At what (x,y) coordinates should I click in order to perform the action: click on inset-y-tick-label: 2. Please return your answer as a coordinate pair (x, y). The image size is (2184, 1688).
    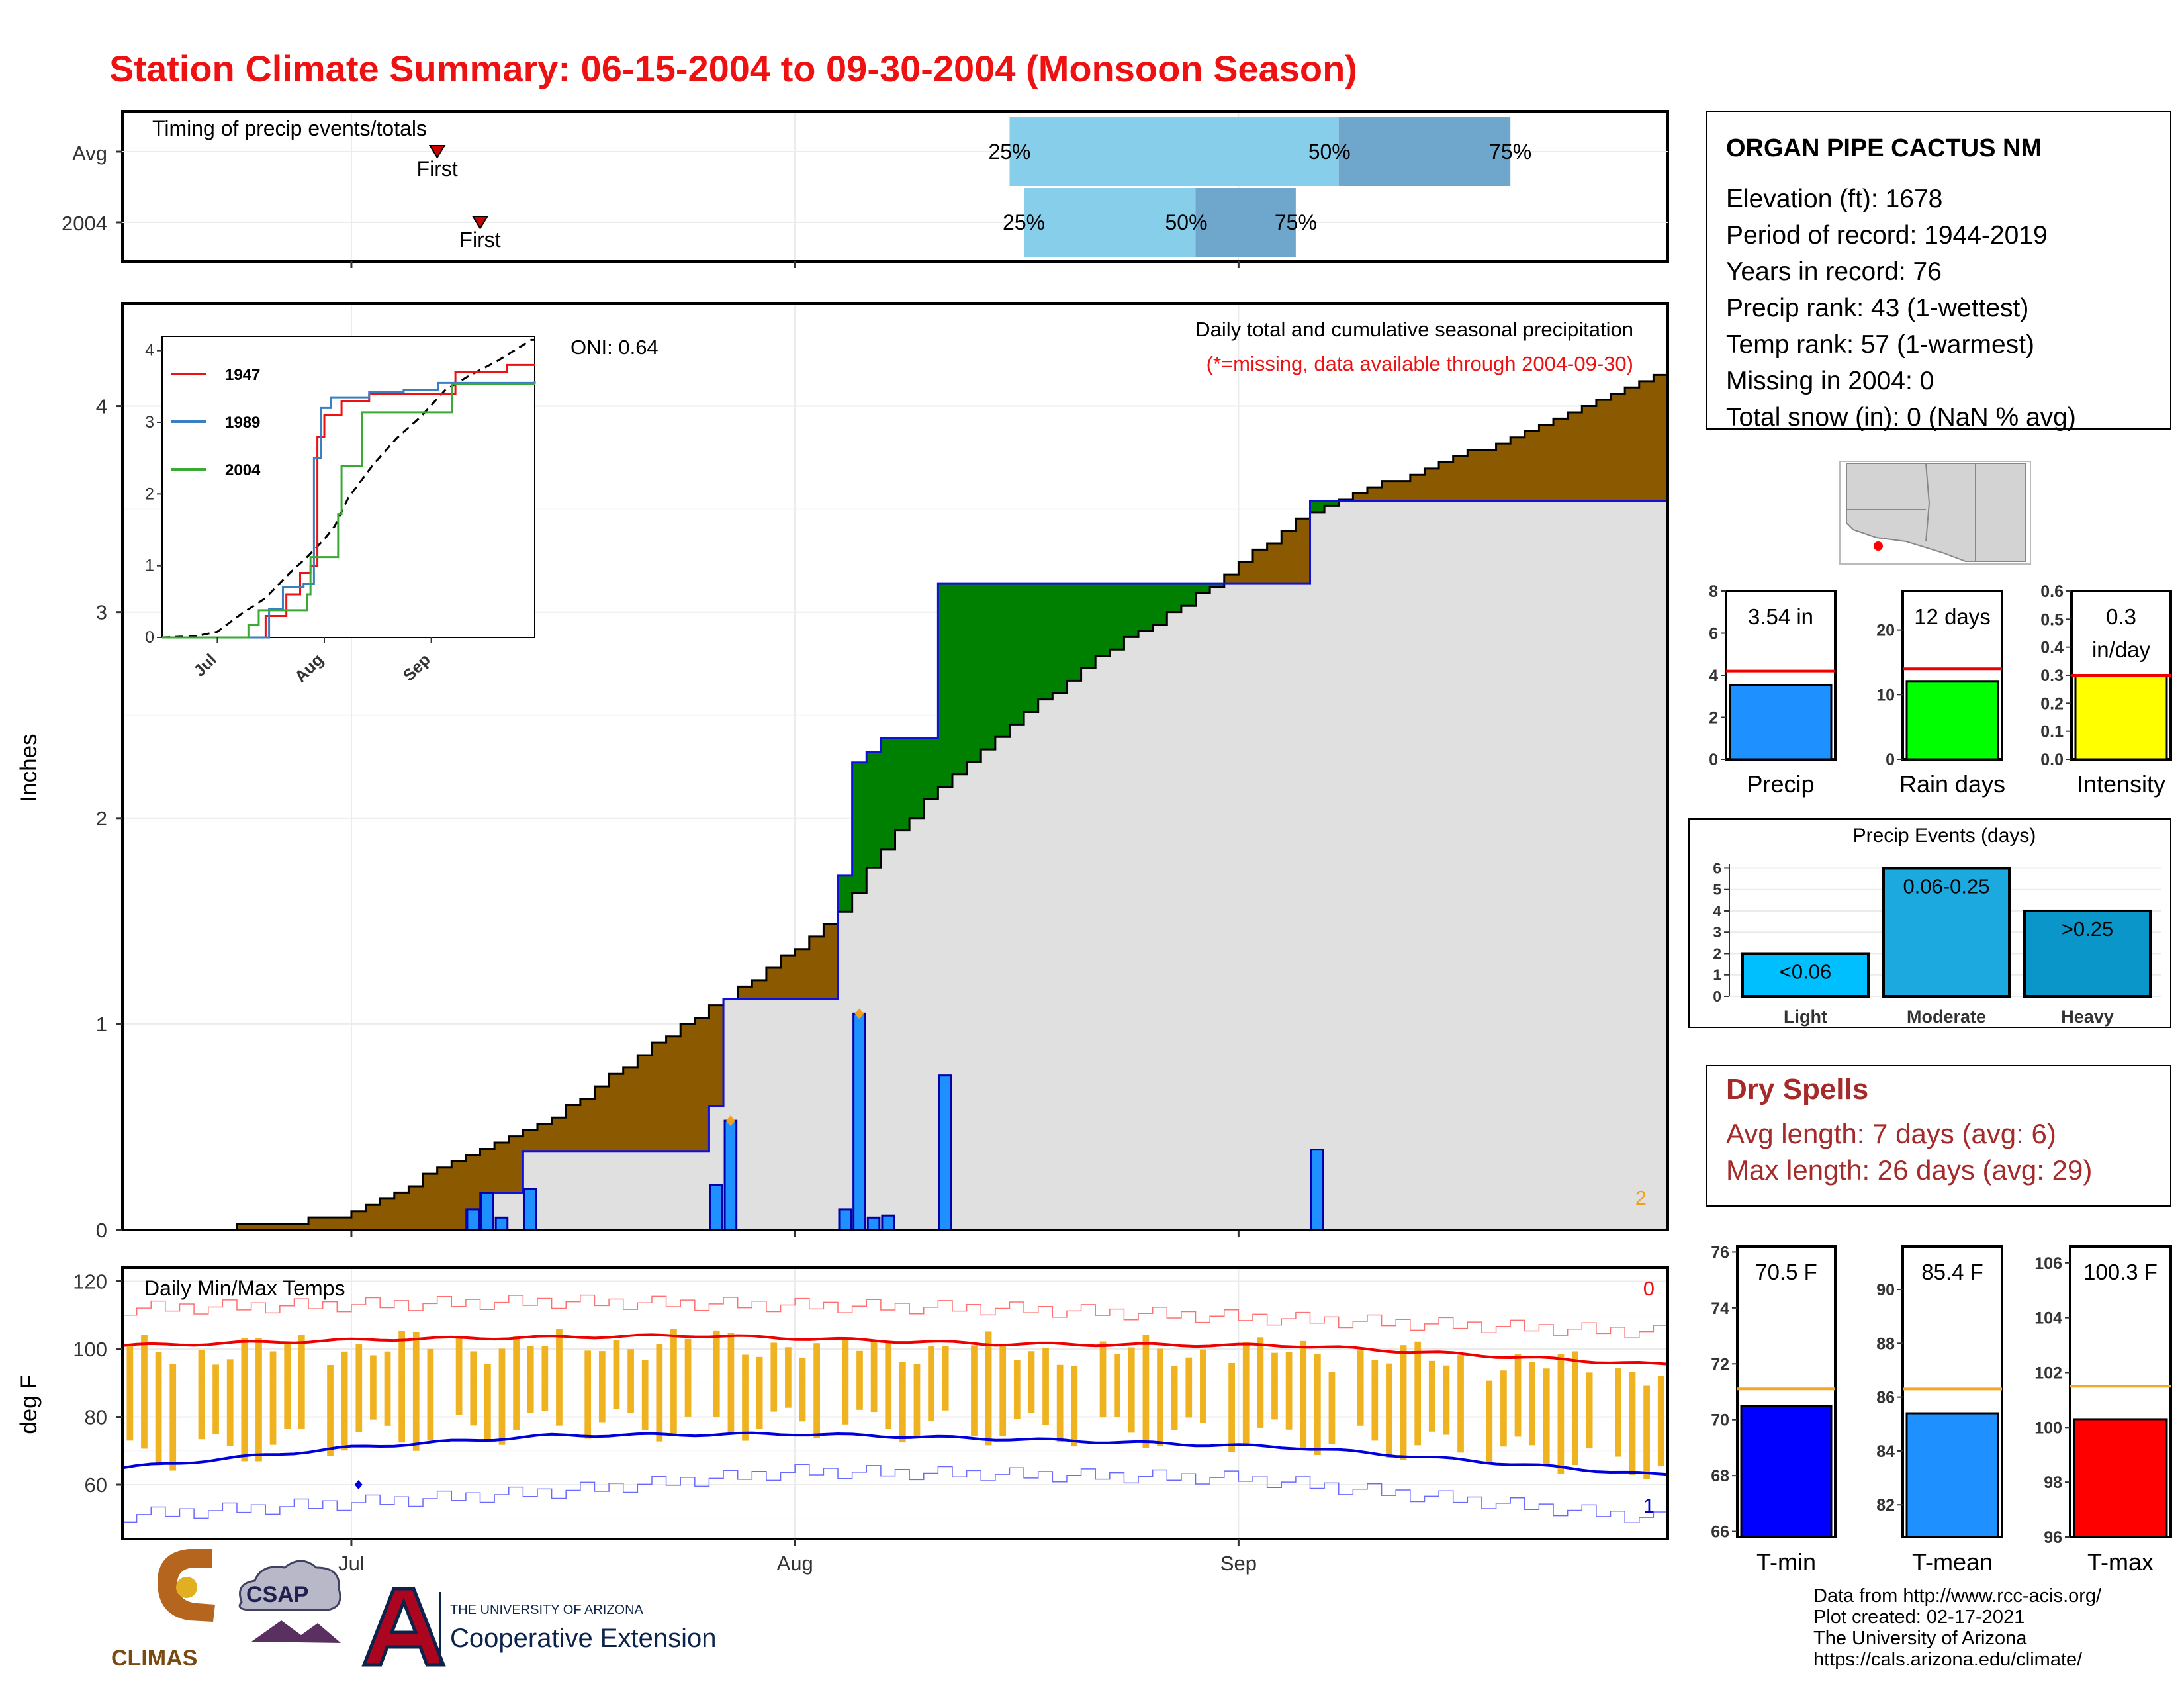
    Looking at the image, I should click on (149, 494).